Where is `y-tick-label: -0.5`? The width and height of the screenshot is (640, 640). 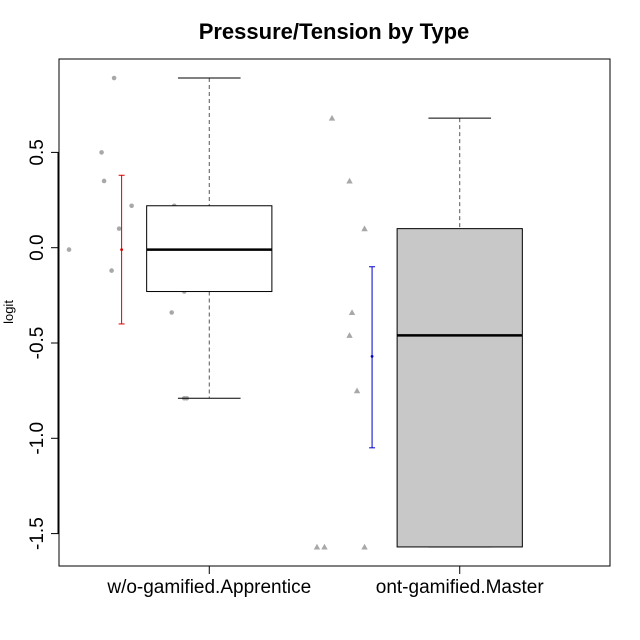
y-tick-label: -0.5 is located at coordinates (37, 343).